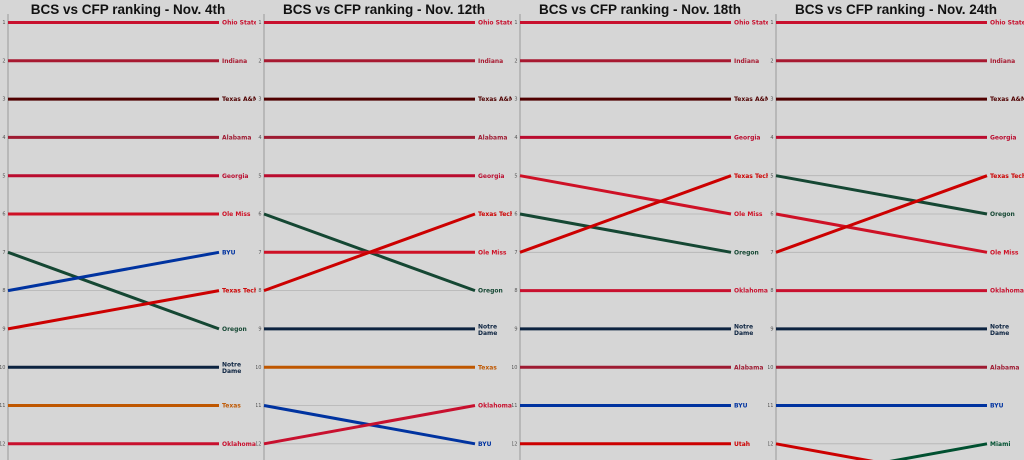 The width and height of the screenshot is (1024, 460). What do you see at coordinates (742, 444) in the screenshot?
I see `team-label-utah: Utah` at bounding box center [742, 444].